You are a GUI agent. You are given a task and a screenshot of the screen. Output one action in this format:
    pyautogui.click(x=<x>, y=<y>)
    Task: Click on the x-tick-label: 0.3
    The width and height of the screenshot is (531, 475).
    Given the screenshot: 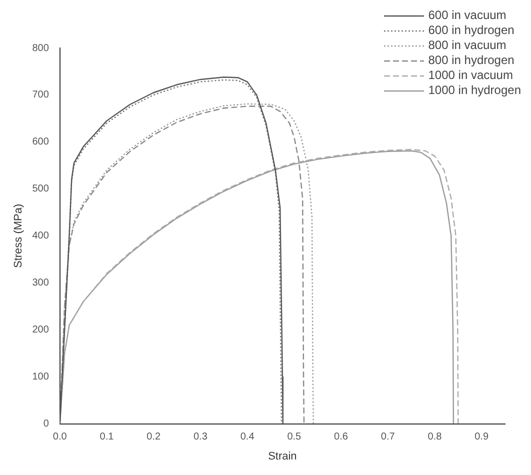 What is the action you would take?
    pyautogui.click(x=200, y=437)
    